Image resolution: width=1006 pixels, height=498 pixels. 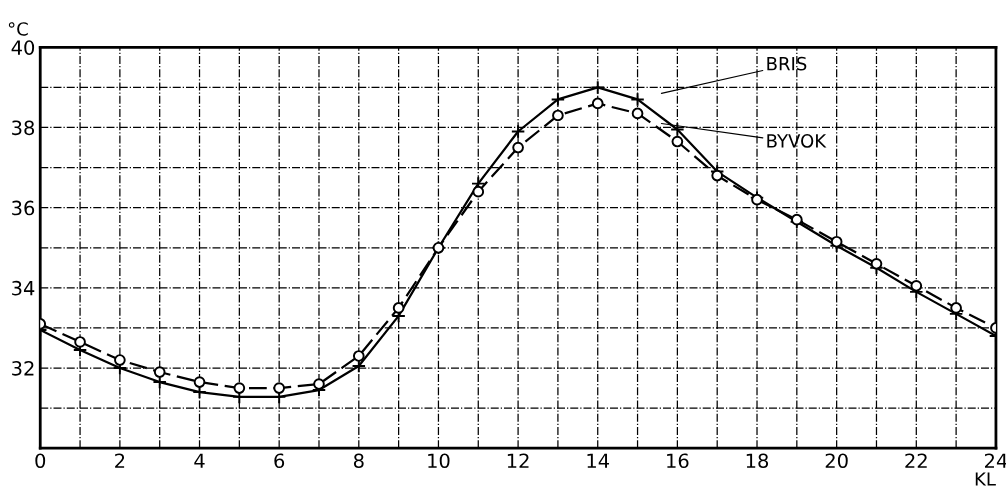 I want to click on y-tick-label: 38, so click(x=23, y=128).